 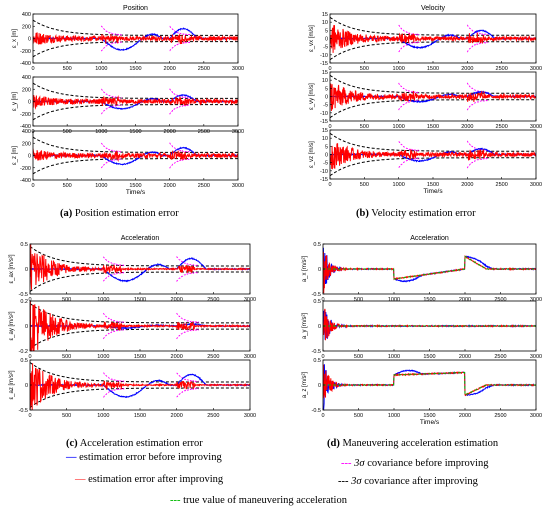 What do you see at coordinates (126, 213) in the screenshot?
I see `caption-a-text: Position estimation error` at bounding box center [126, 213].